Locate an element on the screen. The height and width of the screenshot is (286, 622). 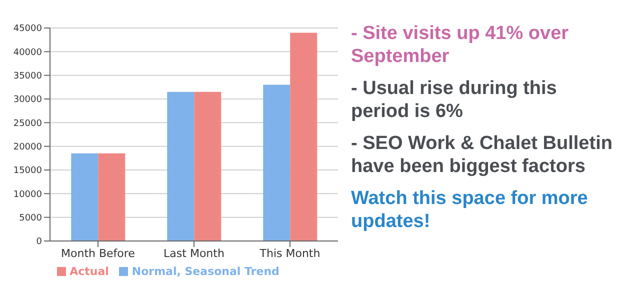
y-tick-label: 25000 is located at coordinates (27, 123).